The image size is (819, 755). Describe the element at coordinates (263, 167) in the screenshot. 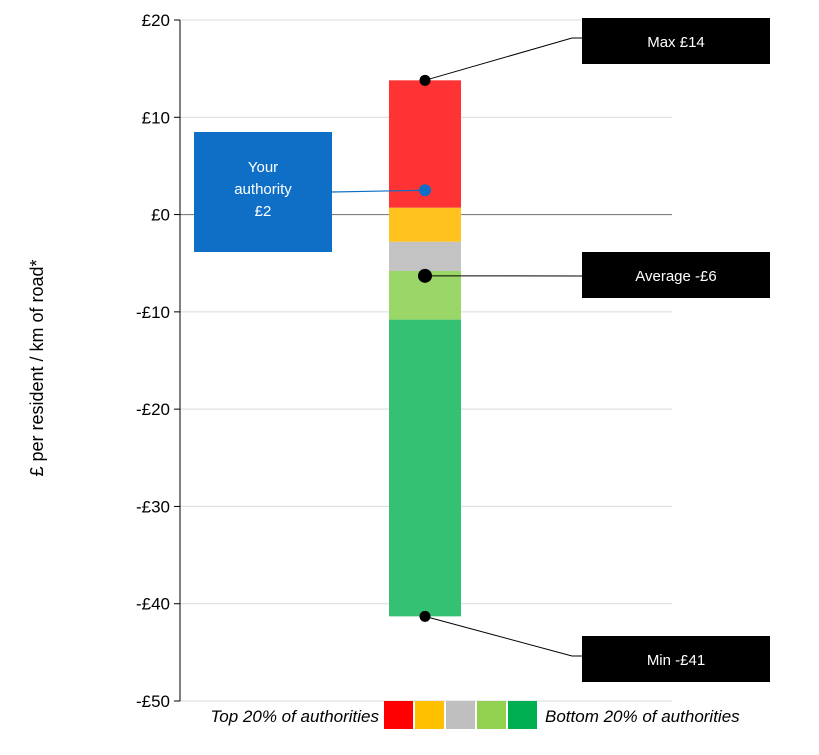

I see `your-authority-label-line: Your` at that location.